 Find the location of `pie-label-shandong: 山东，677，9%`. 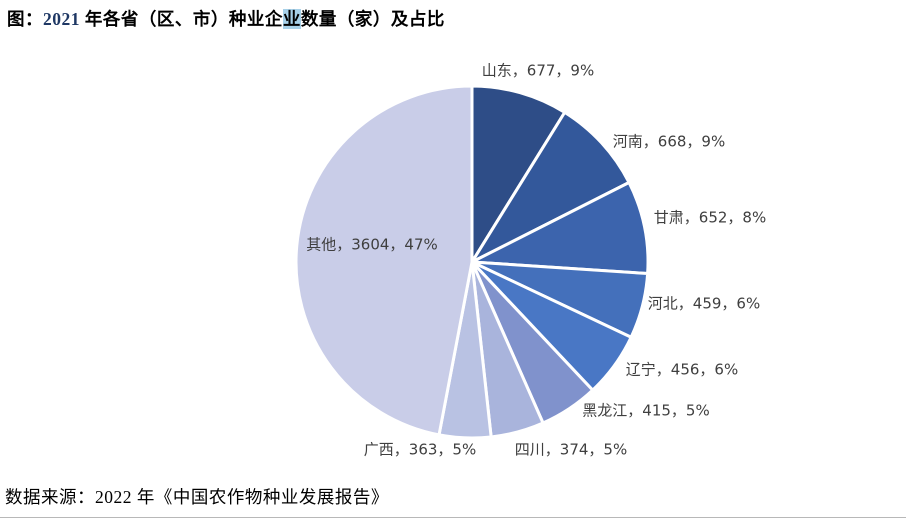

pie-label-shandong: 山东，677，9% is located at coordinates (538, 70).